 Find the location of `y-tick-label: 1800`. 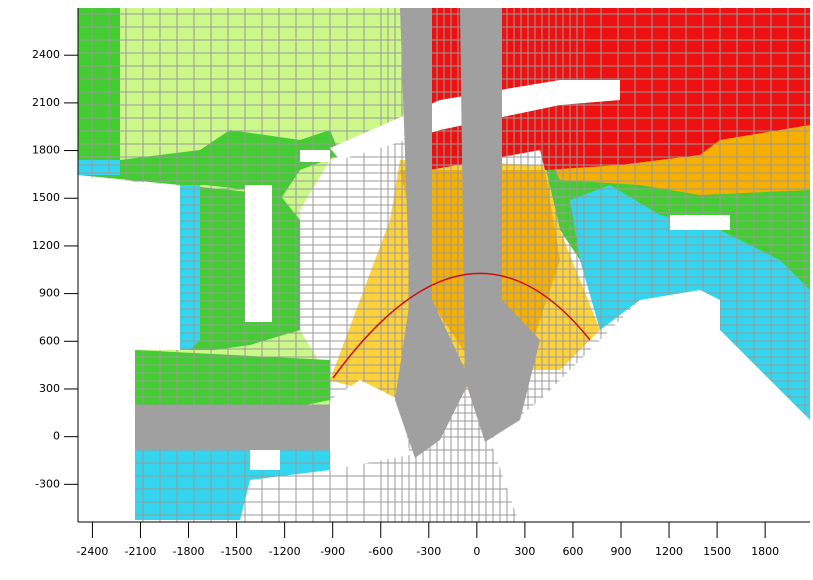

y-tick-label: 1800 is located at coordinates (46, 150).